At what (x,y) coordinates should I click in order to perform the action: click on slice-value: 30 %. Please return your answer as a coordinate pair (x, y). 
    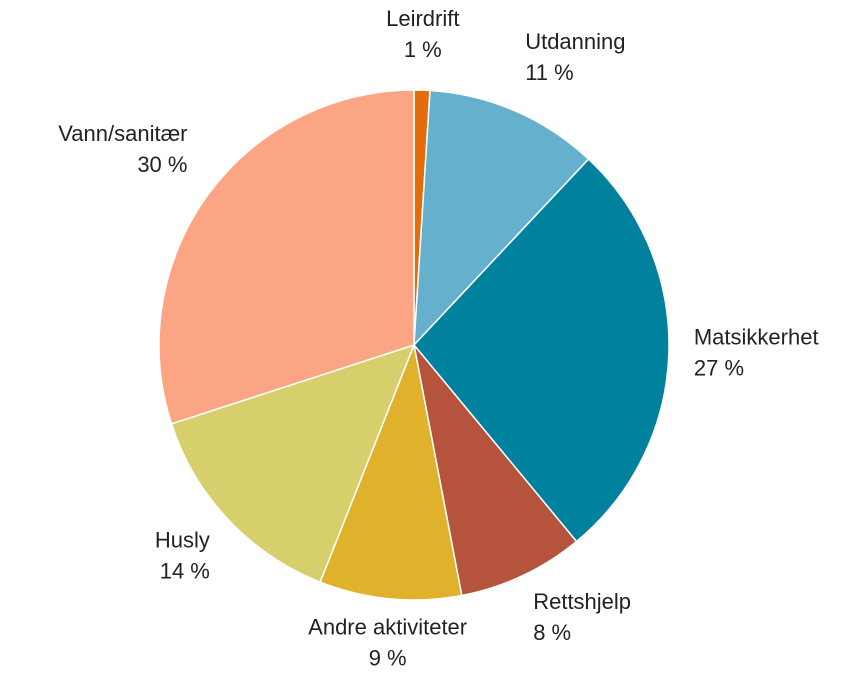
    Looking at the image, I should click on (162, 164).